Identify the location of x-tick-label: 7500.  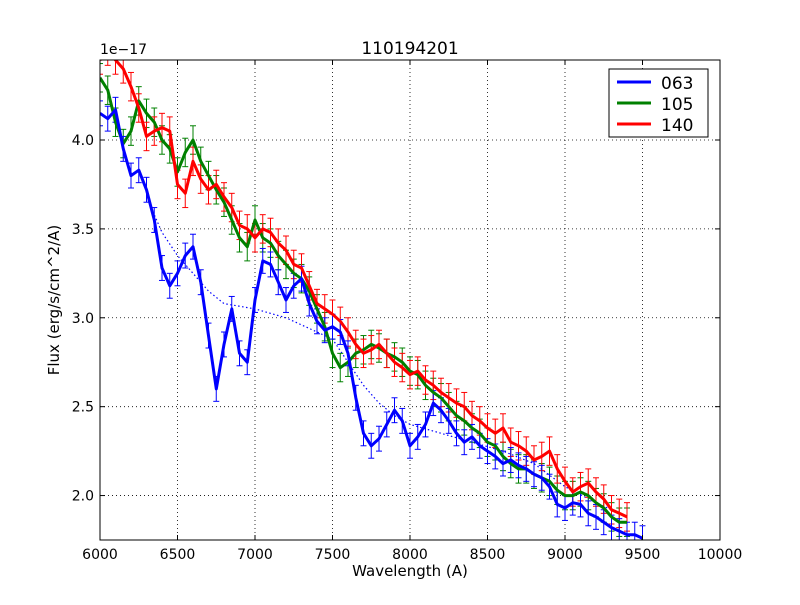
(333, 555).